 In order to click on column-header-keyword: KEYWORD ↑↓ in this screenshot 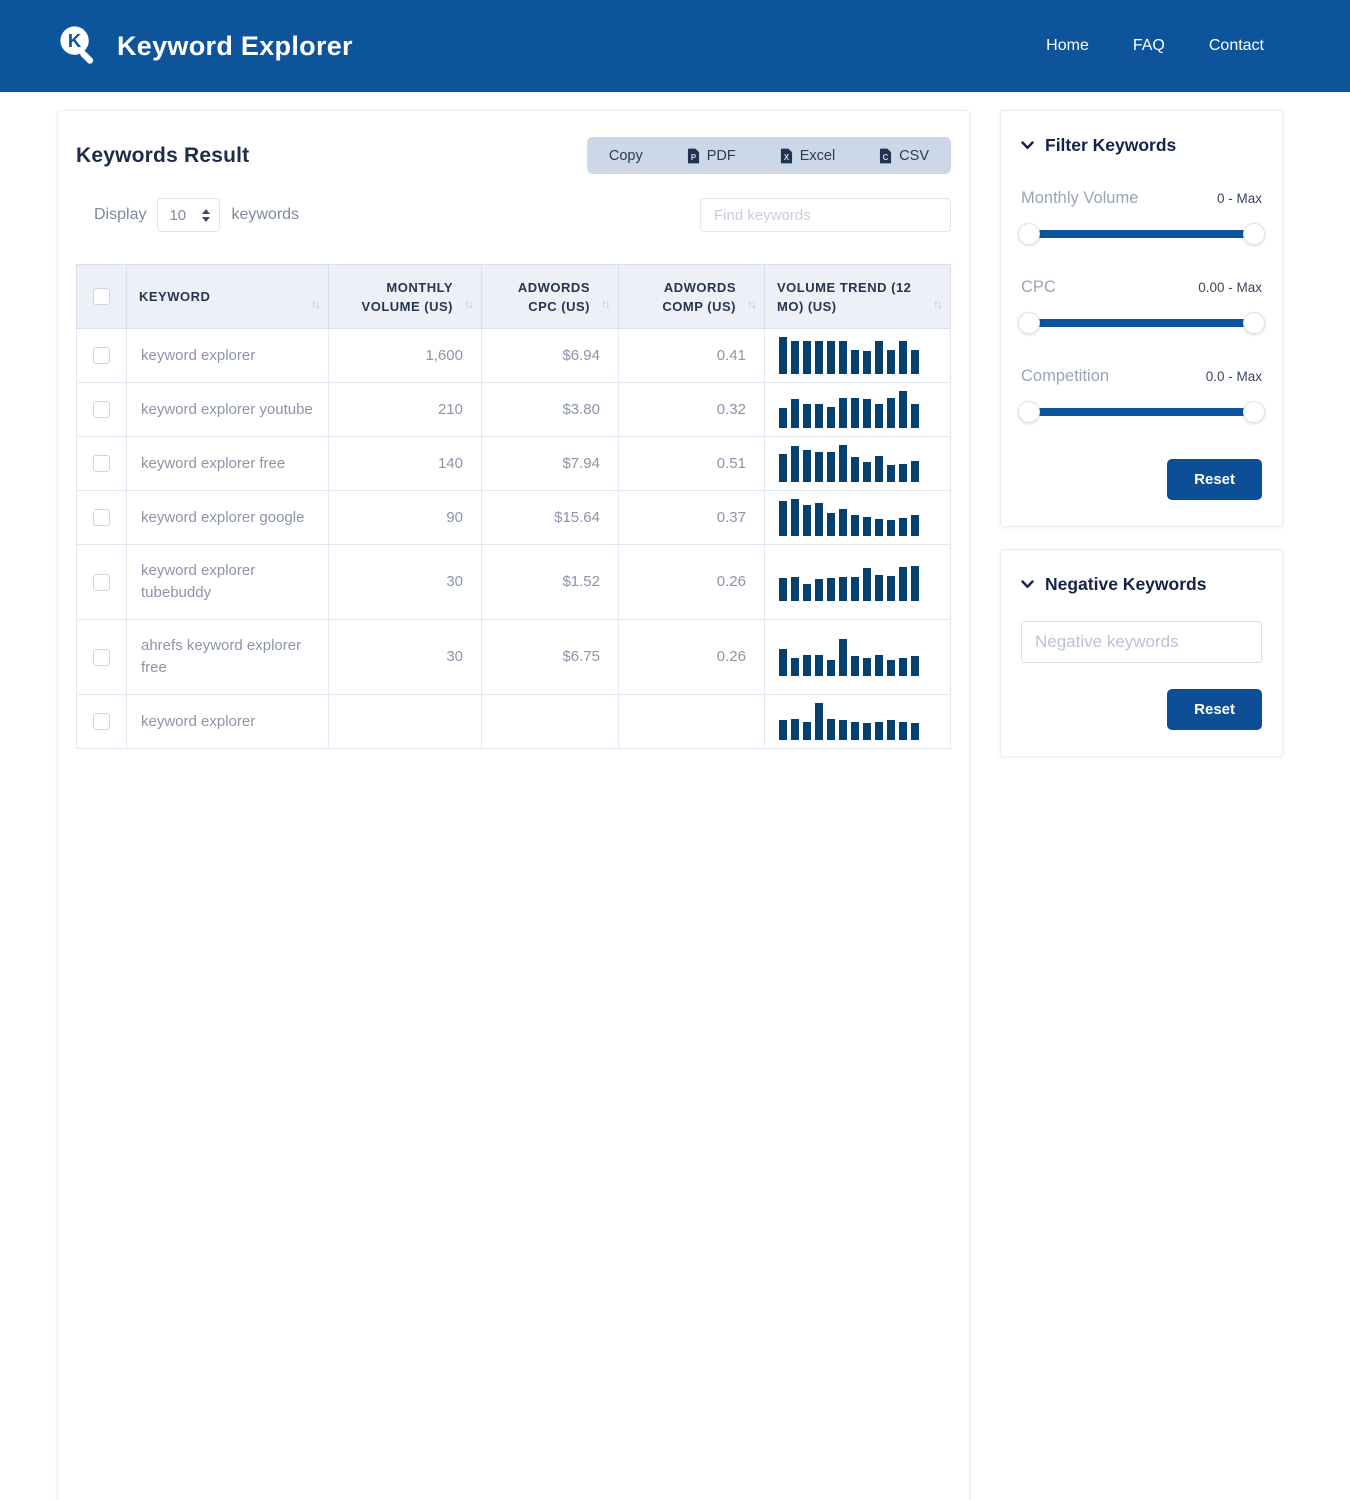, I will do `click(227, 296)`.